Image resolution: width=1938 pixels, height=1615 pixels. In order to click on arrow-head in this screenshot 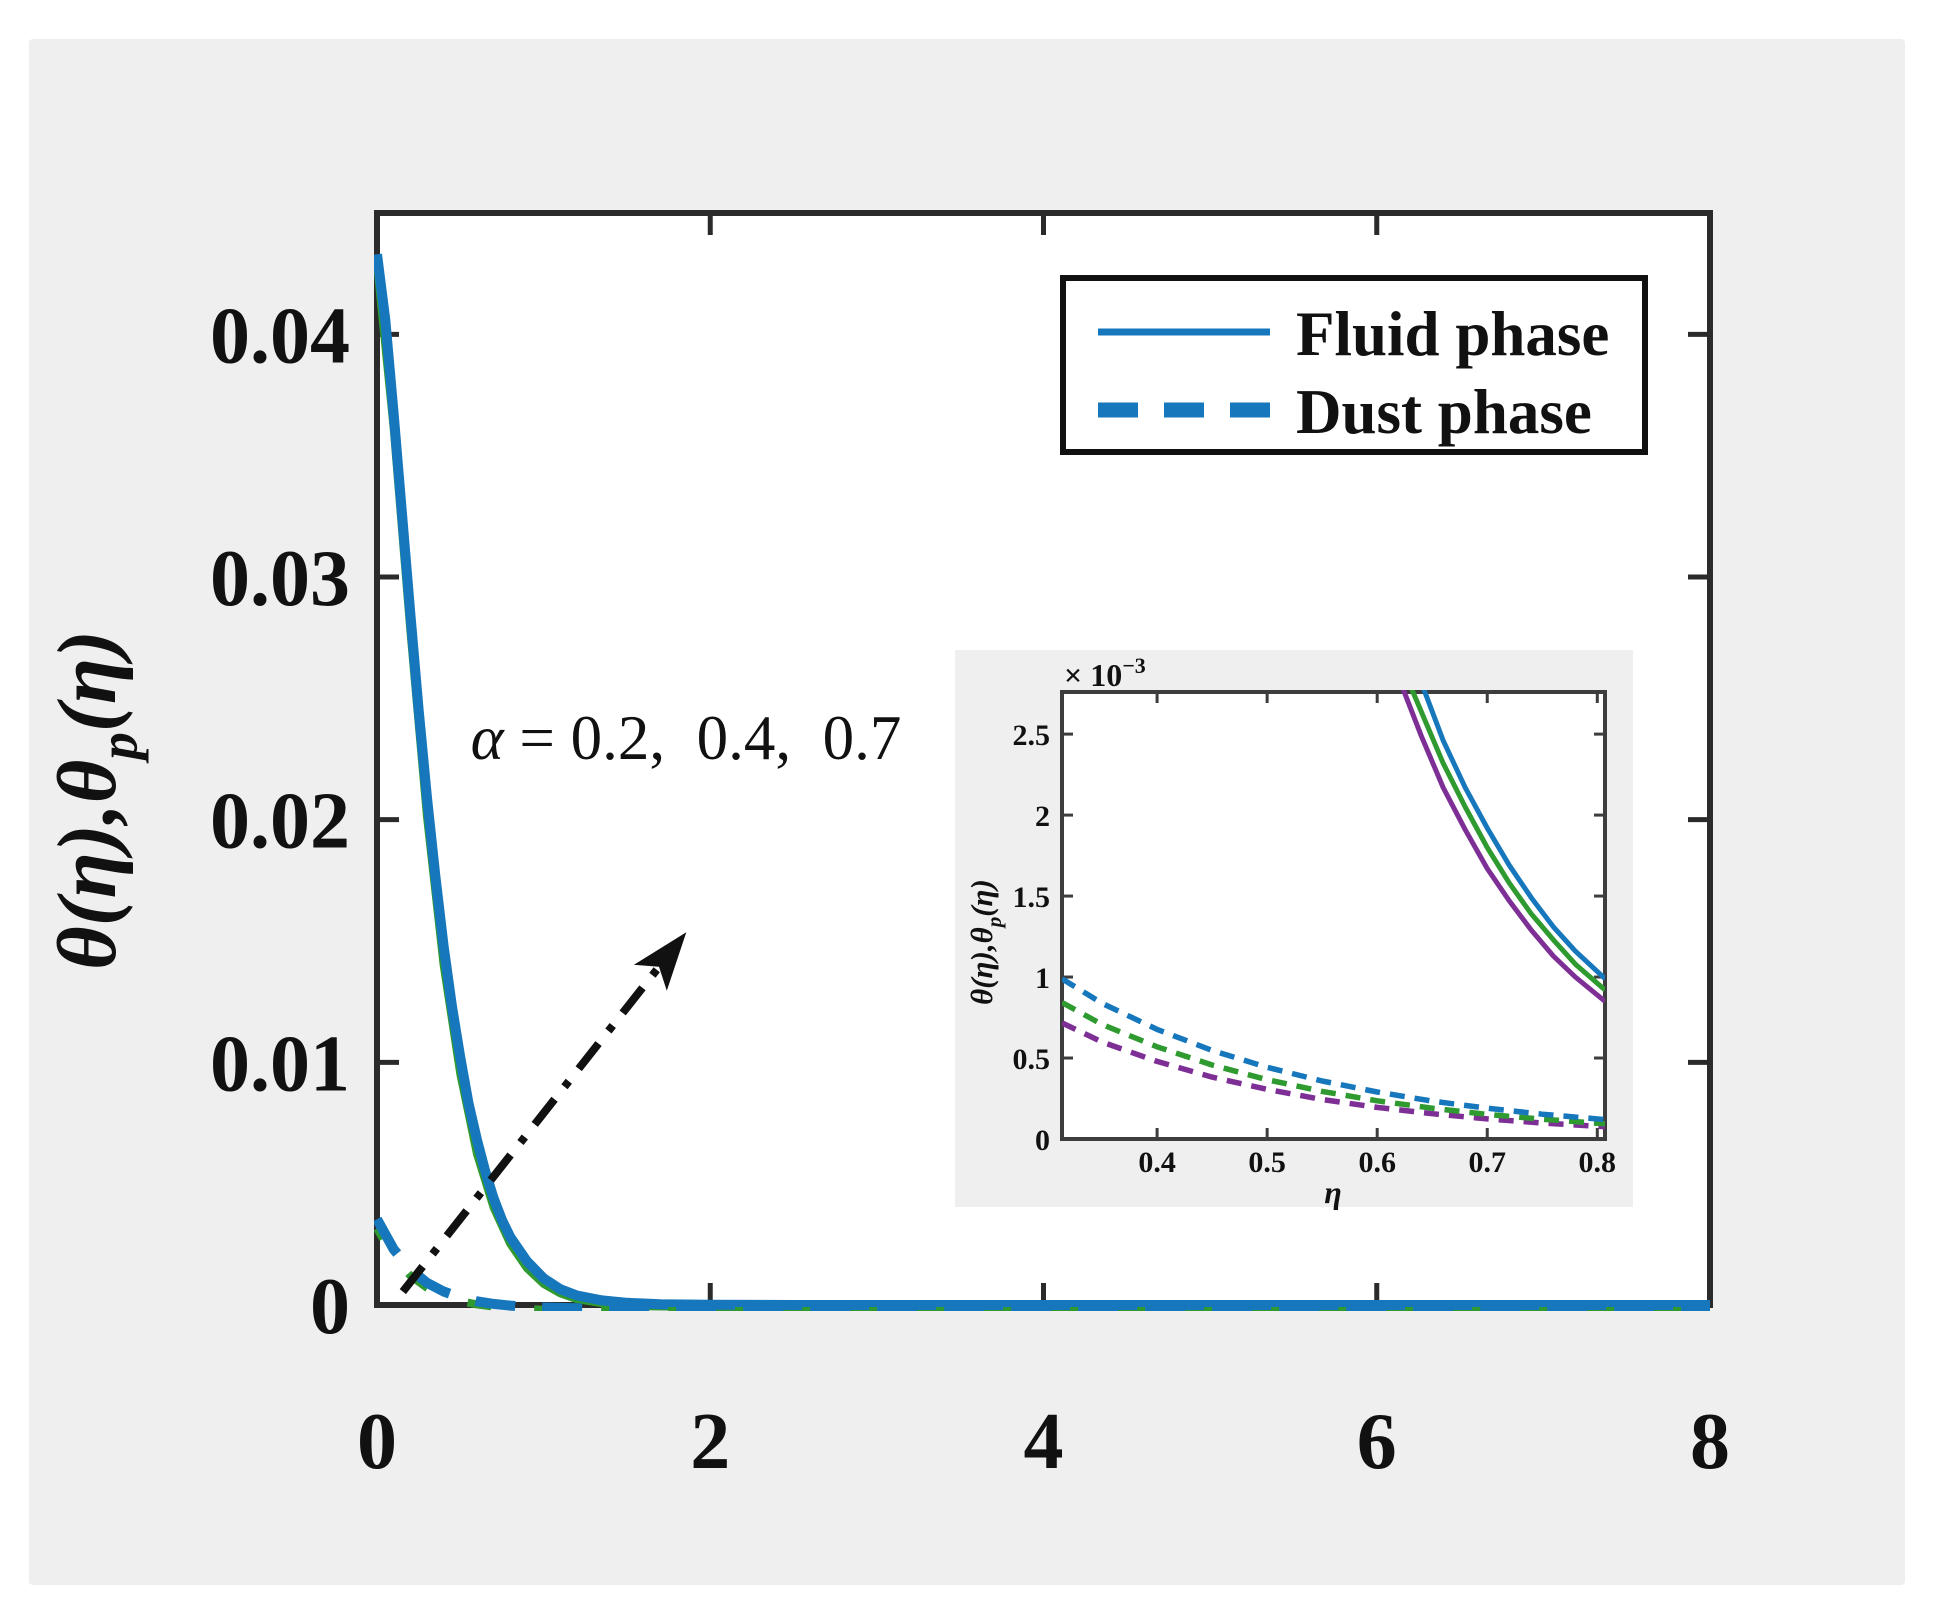, I will do `click(660, 961)`.